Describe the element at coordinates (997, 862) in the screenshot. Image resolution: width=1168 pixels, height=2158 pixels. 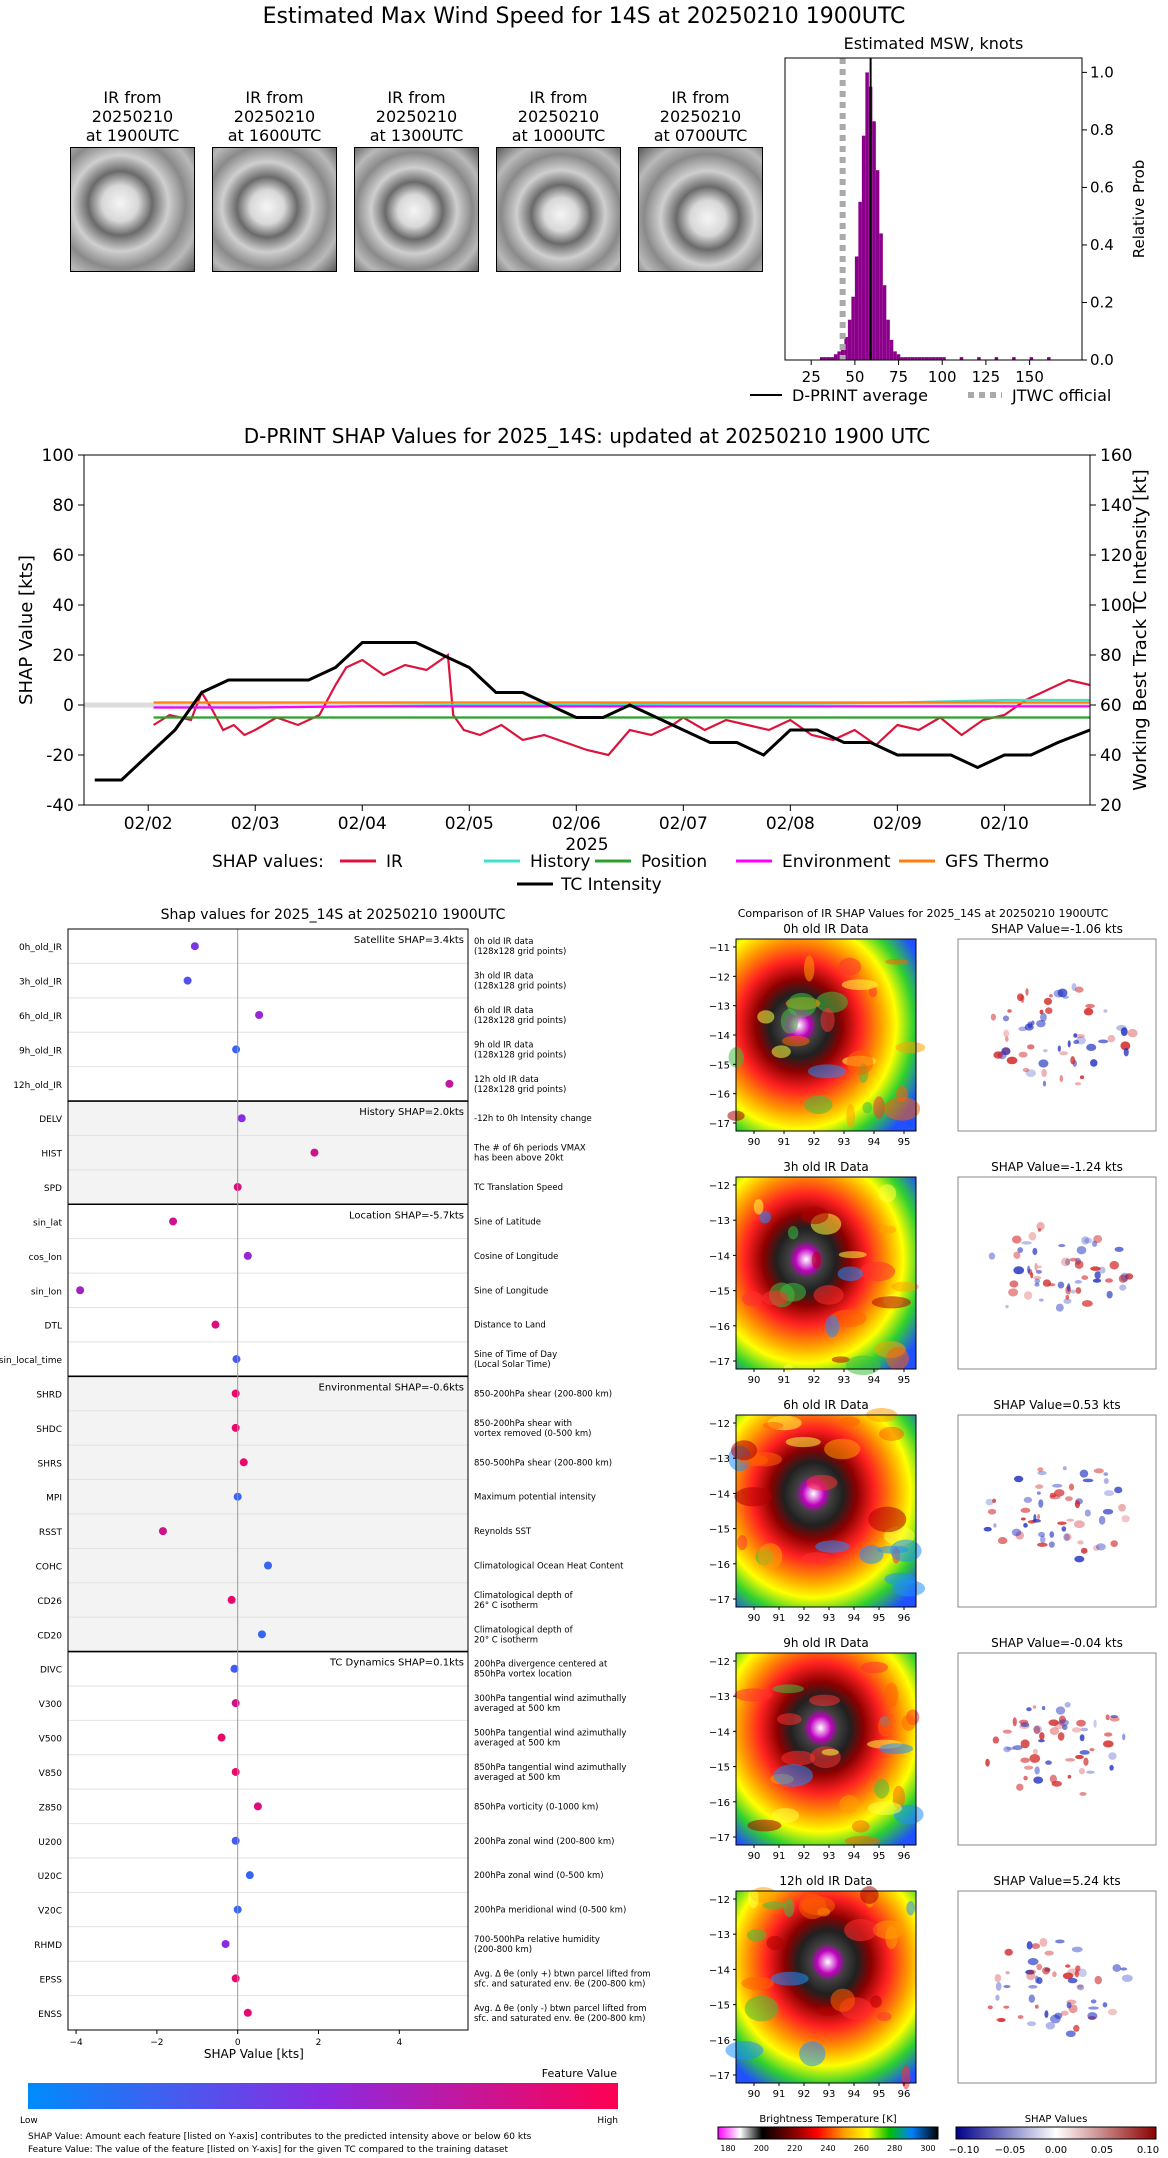
I see `legend-label: GFS Thermo` at that location.